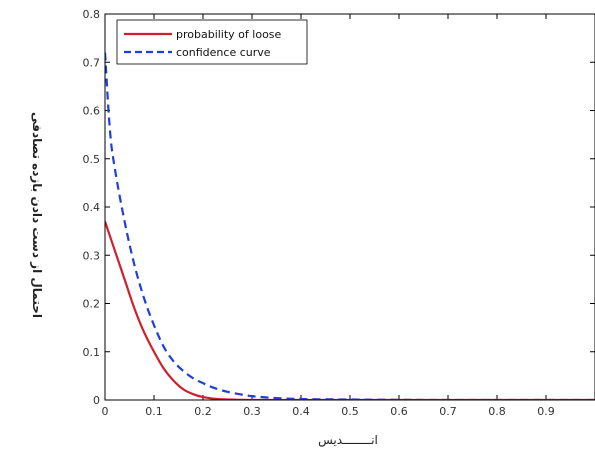  I want to click on x-tick-label: 0.4, so click(301, 411).